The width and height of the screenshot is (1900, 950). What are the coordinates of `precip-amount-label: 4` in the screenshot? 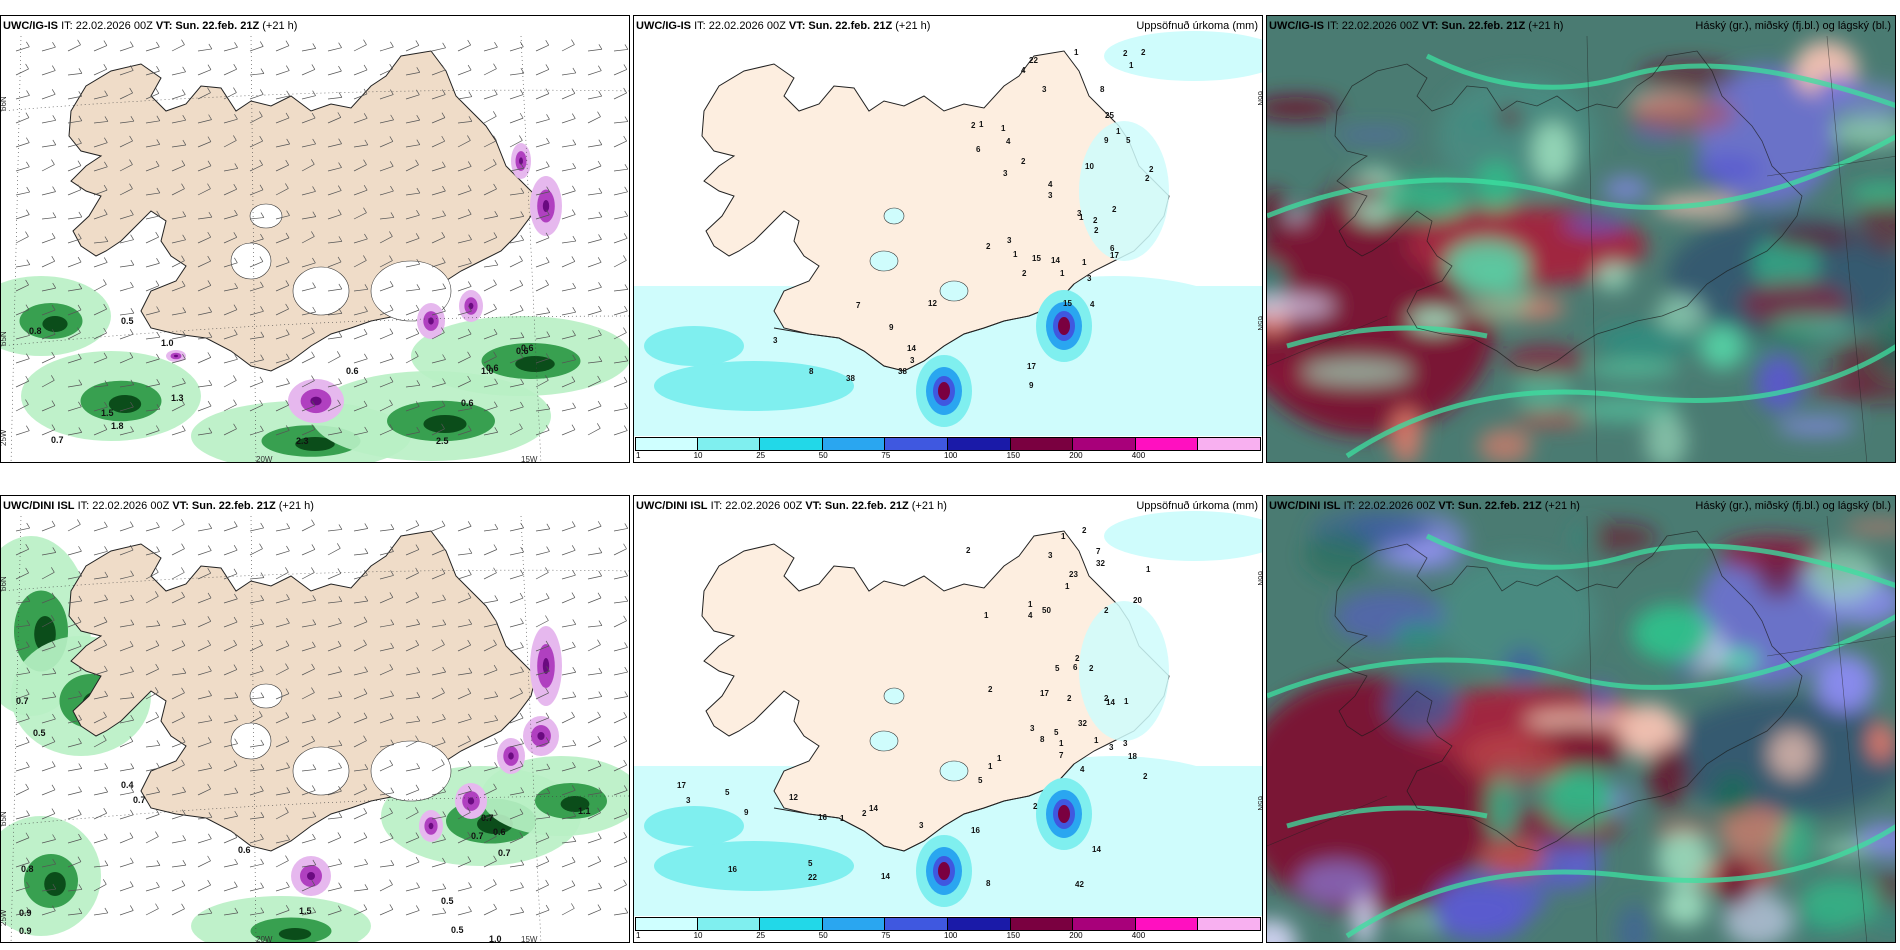 It's located at (1030, 615).